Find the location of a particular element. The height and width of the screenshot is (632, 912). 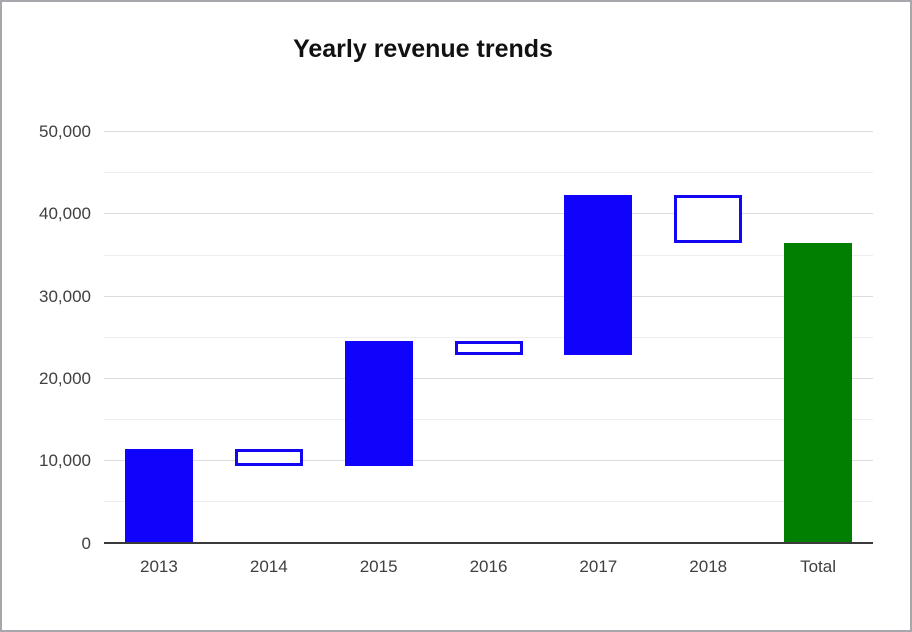

x-axis-baseline is located at coordinates (488, 543).